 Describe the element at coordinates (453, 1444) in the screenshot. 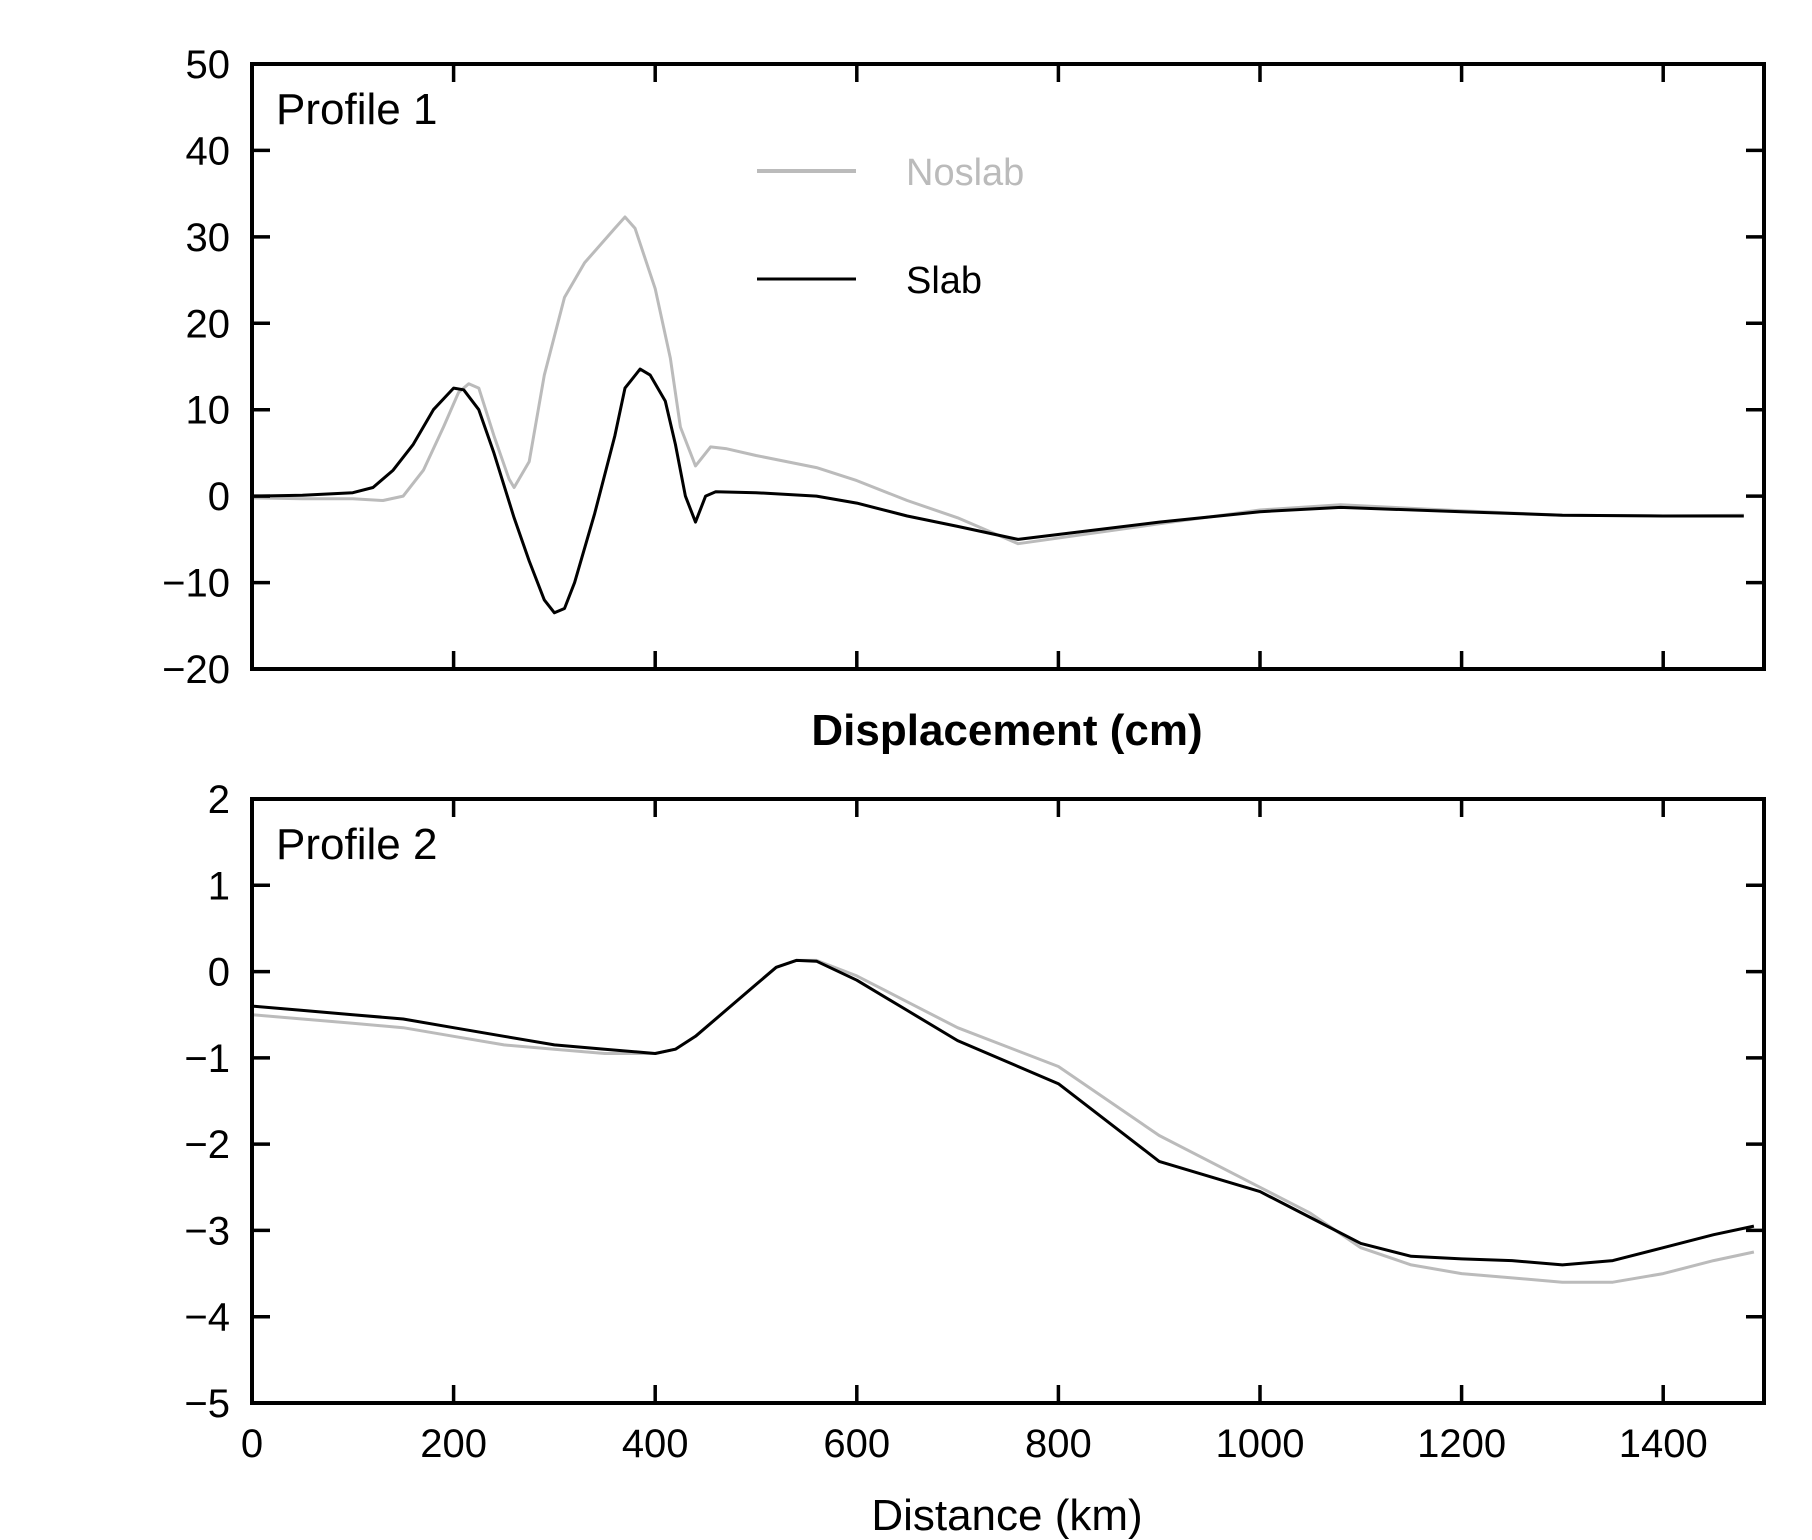

I see `x-tick-label: 200` at that location.